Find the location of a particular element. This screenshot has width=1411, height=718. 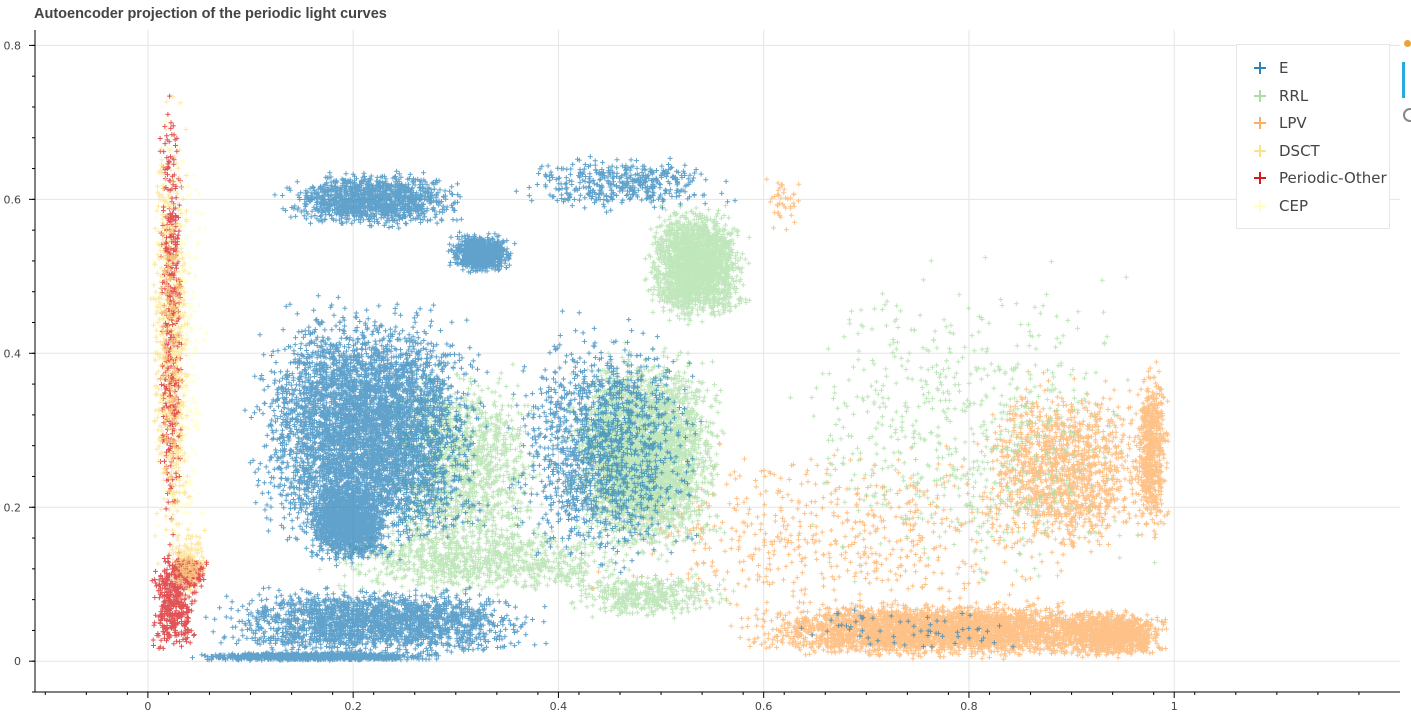

legend-item-cep: CEP is located at coordinates (1279, 206).